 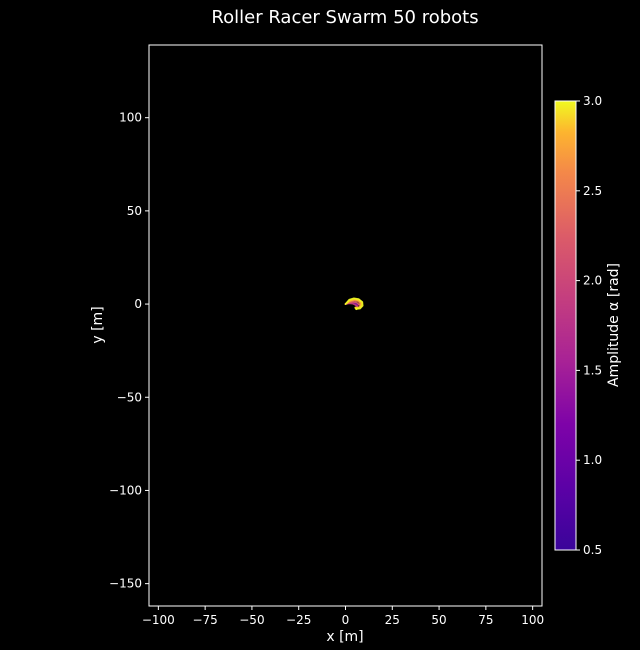 What do you see at coordinates (129, 397) in the screenshot?
I see `y-tick-label: −50` at bounding box center [129, 397].